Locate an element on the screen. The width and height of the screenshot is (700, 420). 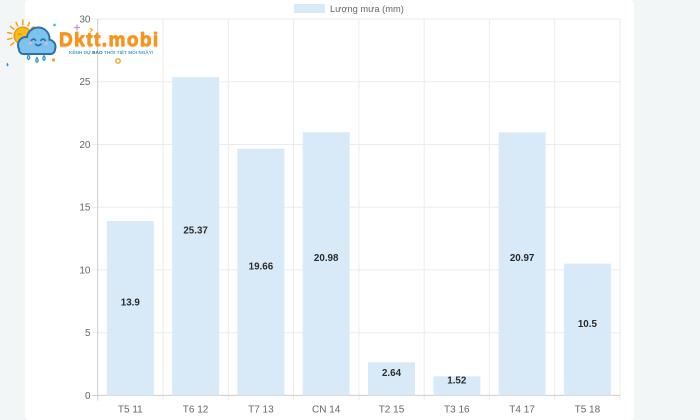
svg-text: 20.97 is located at coordinates (522, 258).